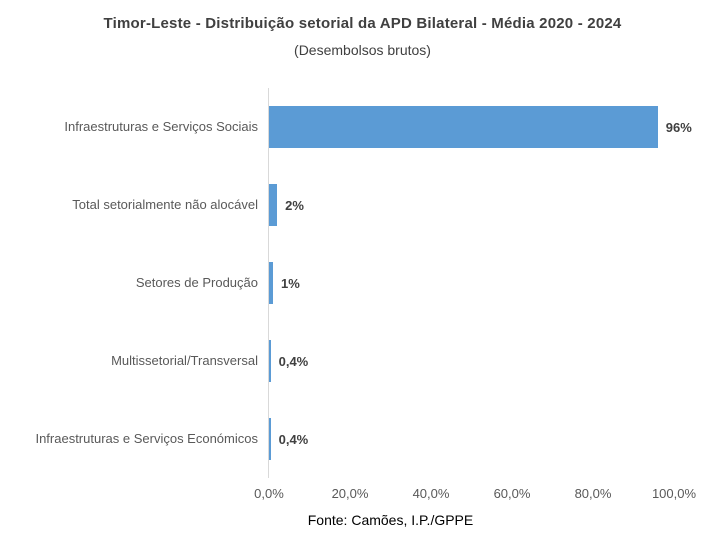 The width and height of the screenshot is (725, 545). I want to click on x-axis-tick-label: 0,0%, so click(269, 493).